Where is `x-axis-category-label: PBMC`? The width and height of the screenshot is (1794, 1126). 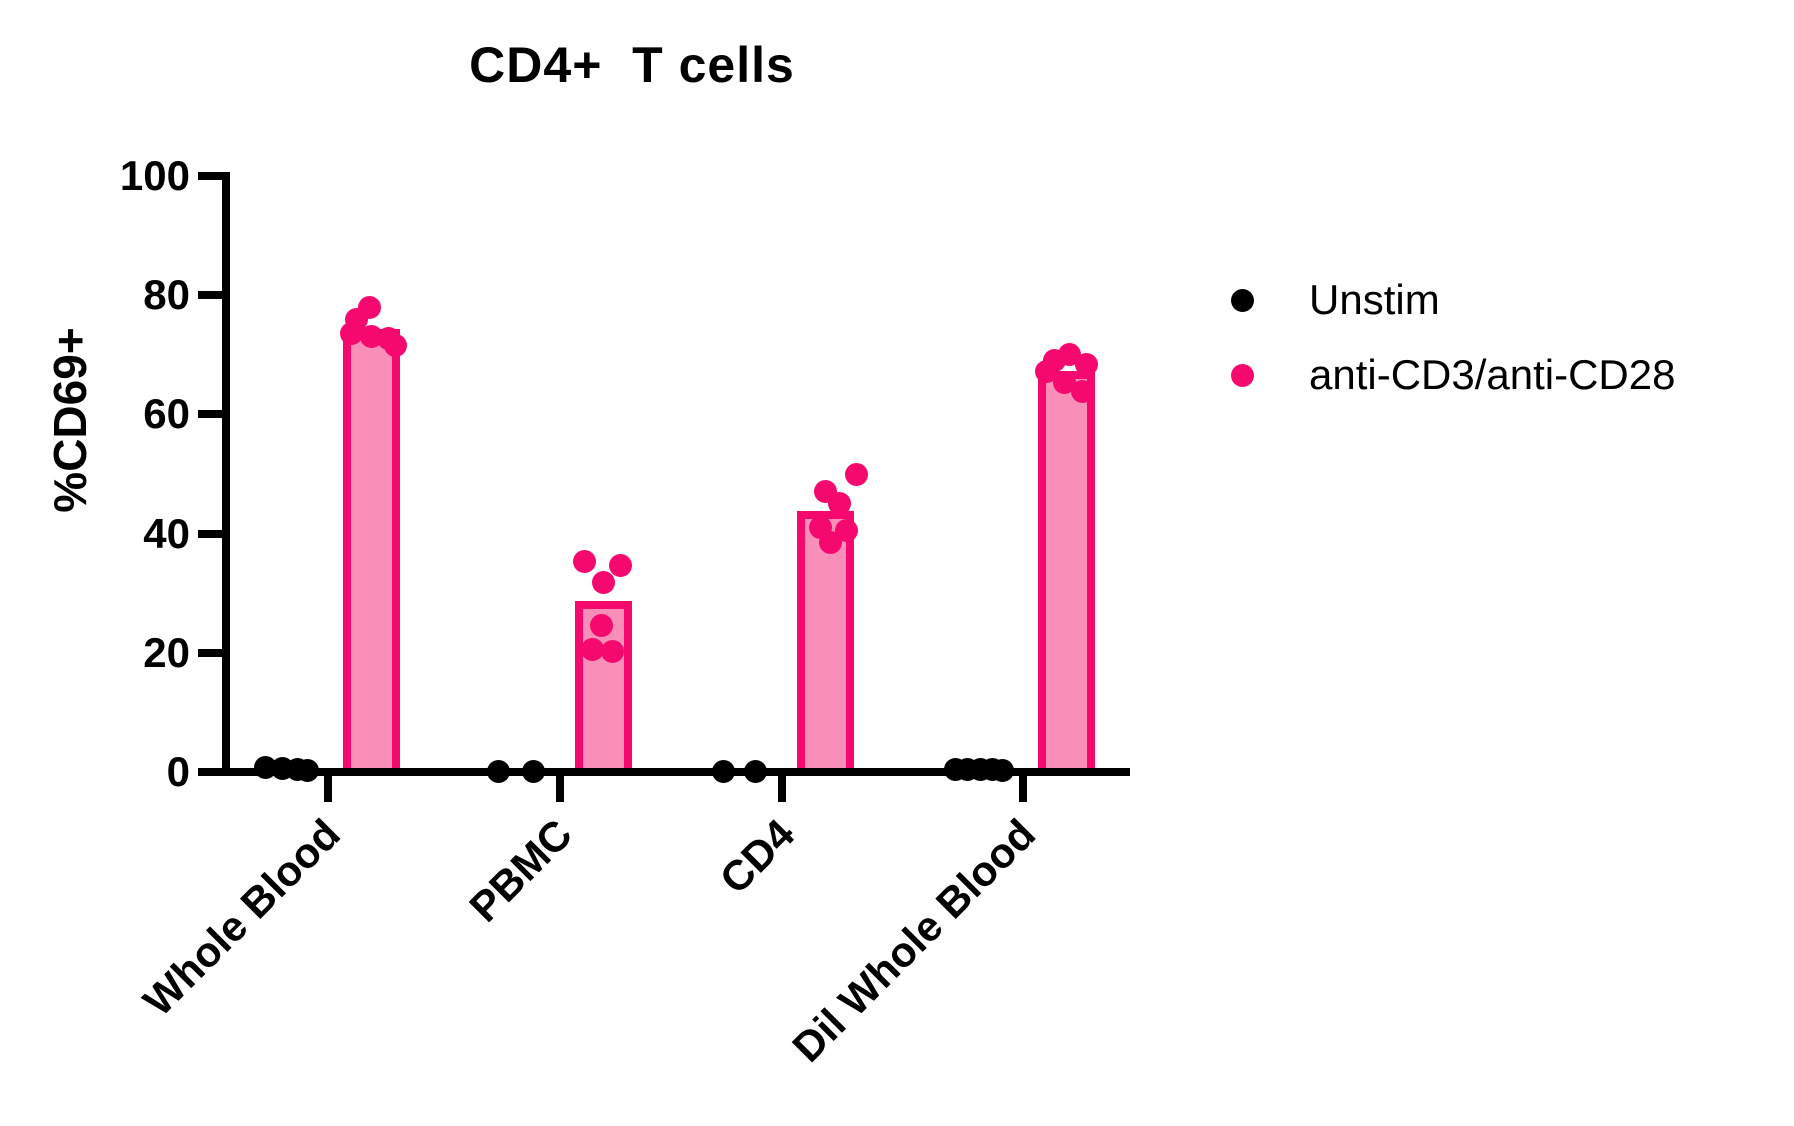
x-axis-category-label: PBMC is located at coordinates (521, 870).